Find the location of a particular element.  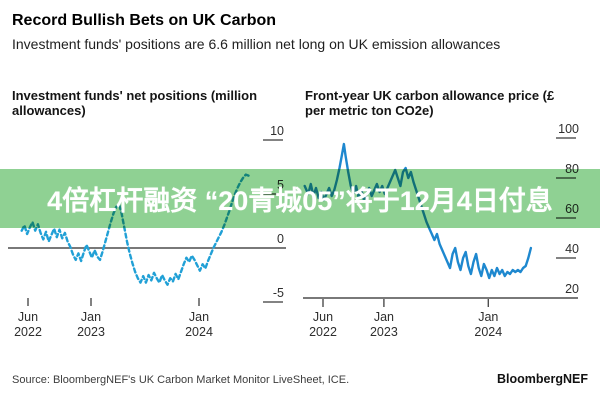

y-axis-label: -5 is located at coordinates (278, 293).